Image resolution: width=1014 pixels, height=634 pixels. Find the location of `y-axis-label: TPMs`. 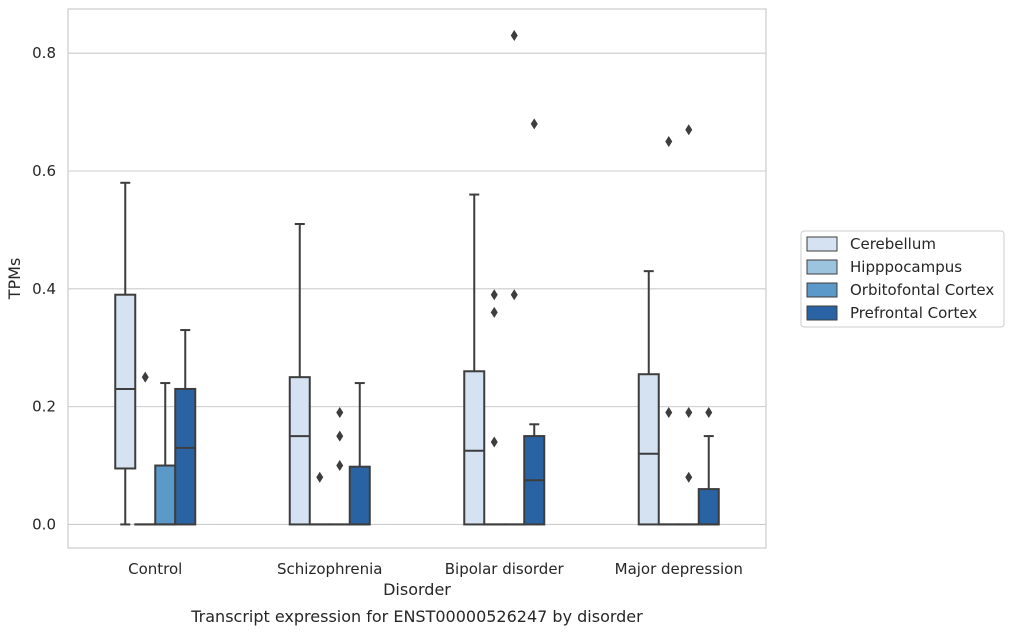

y-axis-label: TPMs is located at coordinates (14, 279).